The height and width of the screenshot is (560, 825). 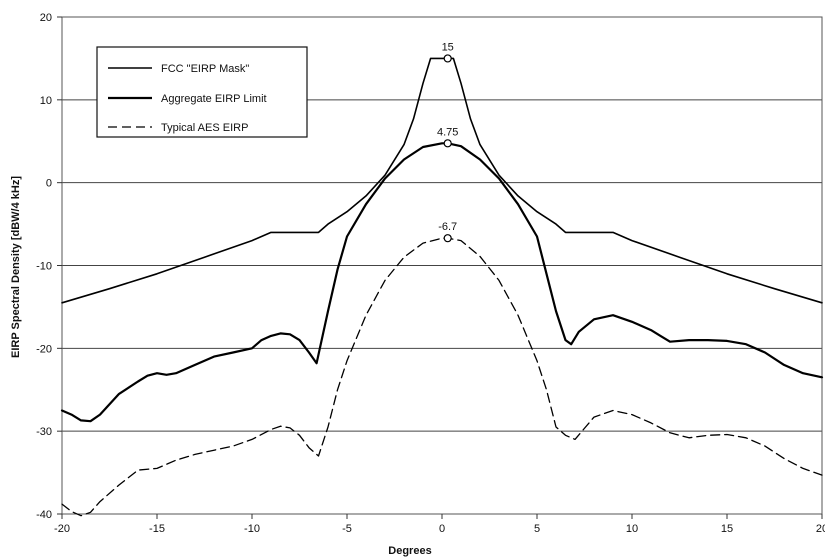 What do you see at coordinates (447, 132) in the screenshot?
I see `annotation-label: 4.75` at bounding box center [447, 132].